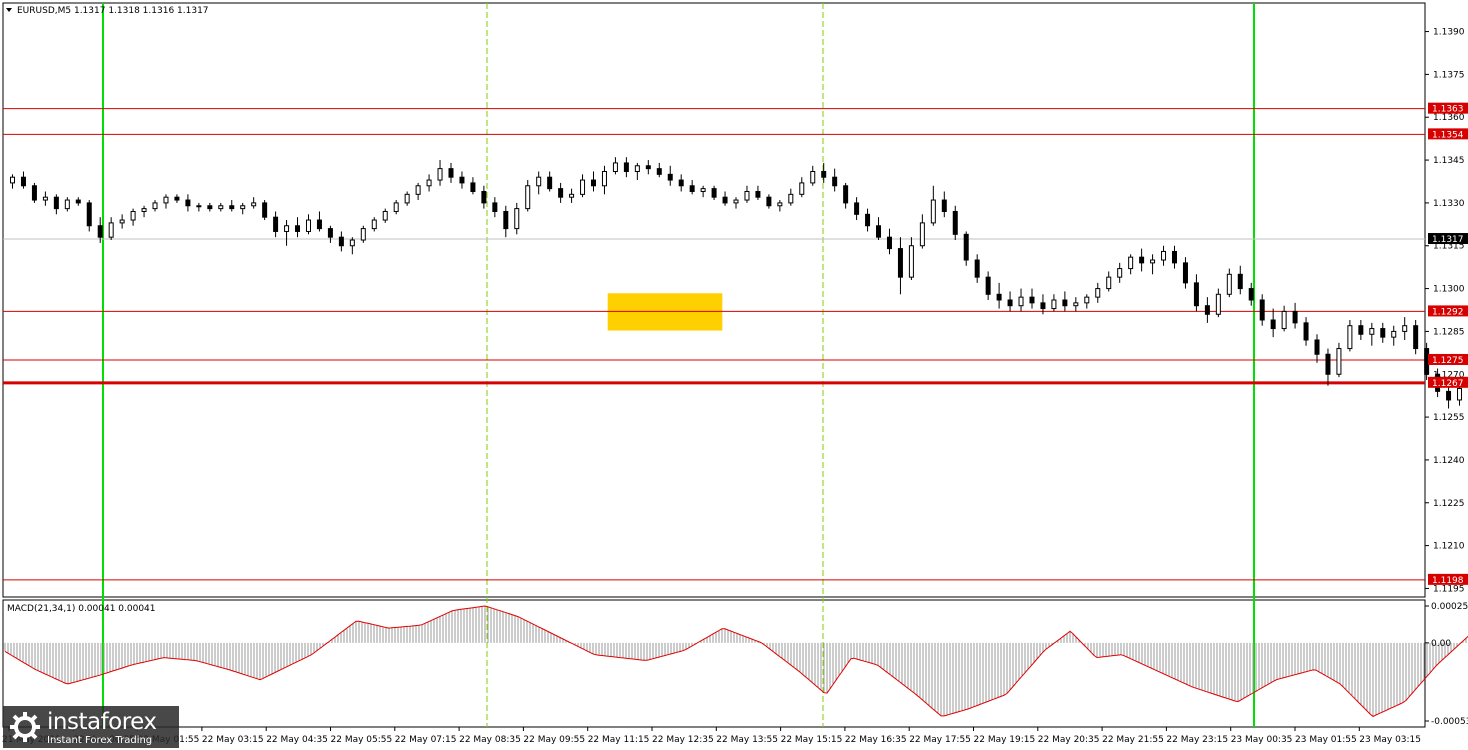  I want to click on x-tick-label: 22 May 15:15, so click(812, 740).